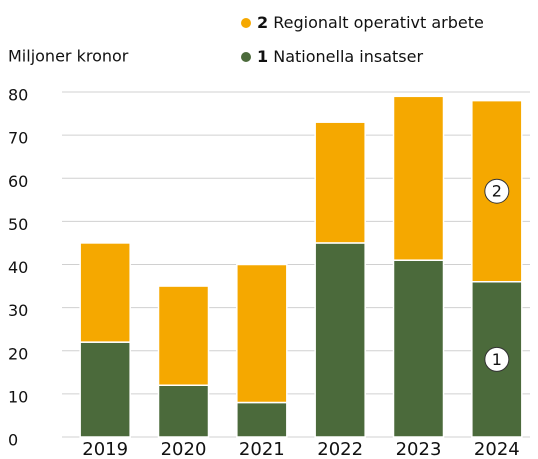  I want to click on legend-name: Regionalt operativt arbete, so click(378, 22).